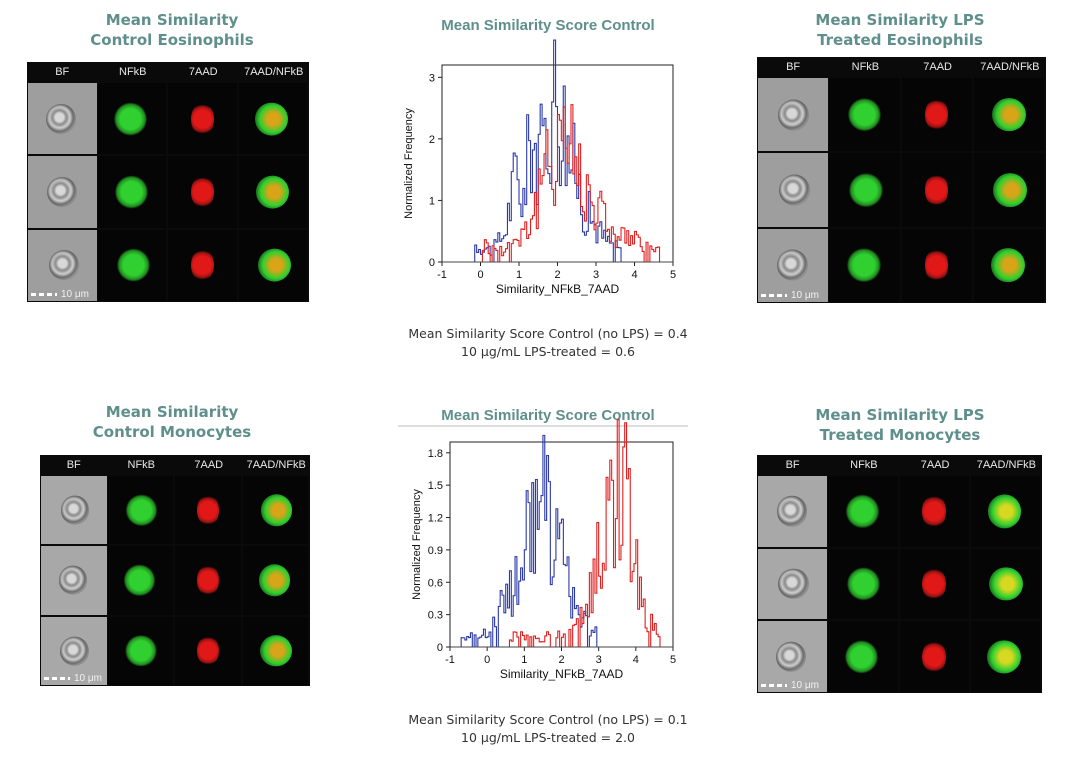 The image size is (1080, 760). I want to click on caption-line-2: 10 μg/mL LPS-treated = 0.6, so click(548, 351).